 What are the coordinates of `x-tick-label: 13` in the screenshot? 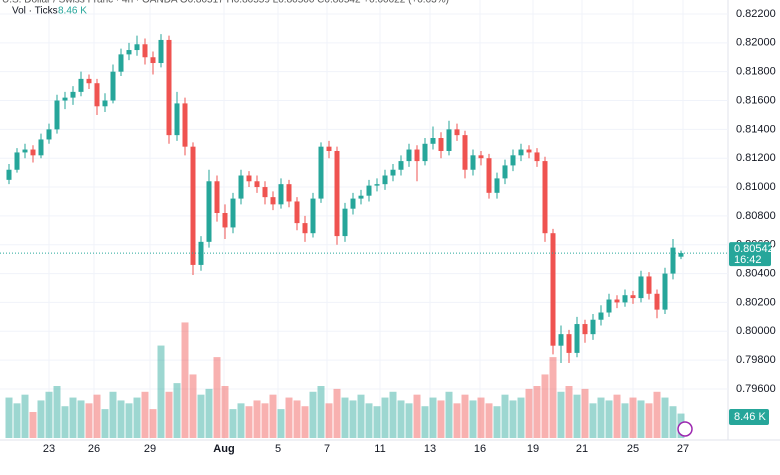 It's located at (430, 449).